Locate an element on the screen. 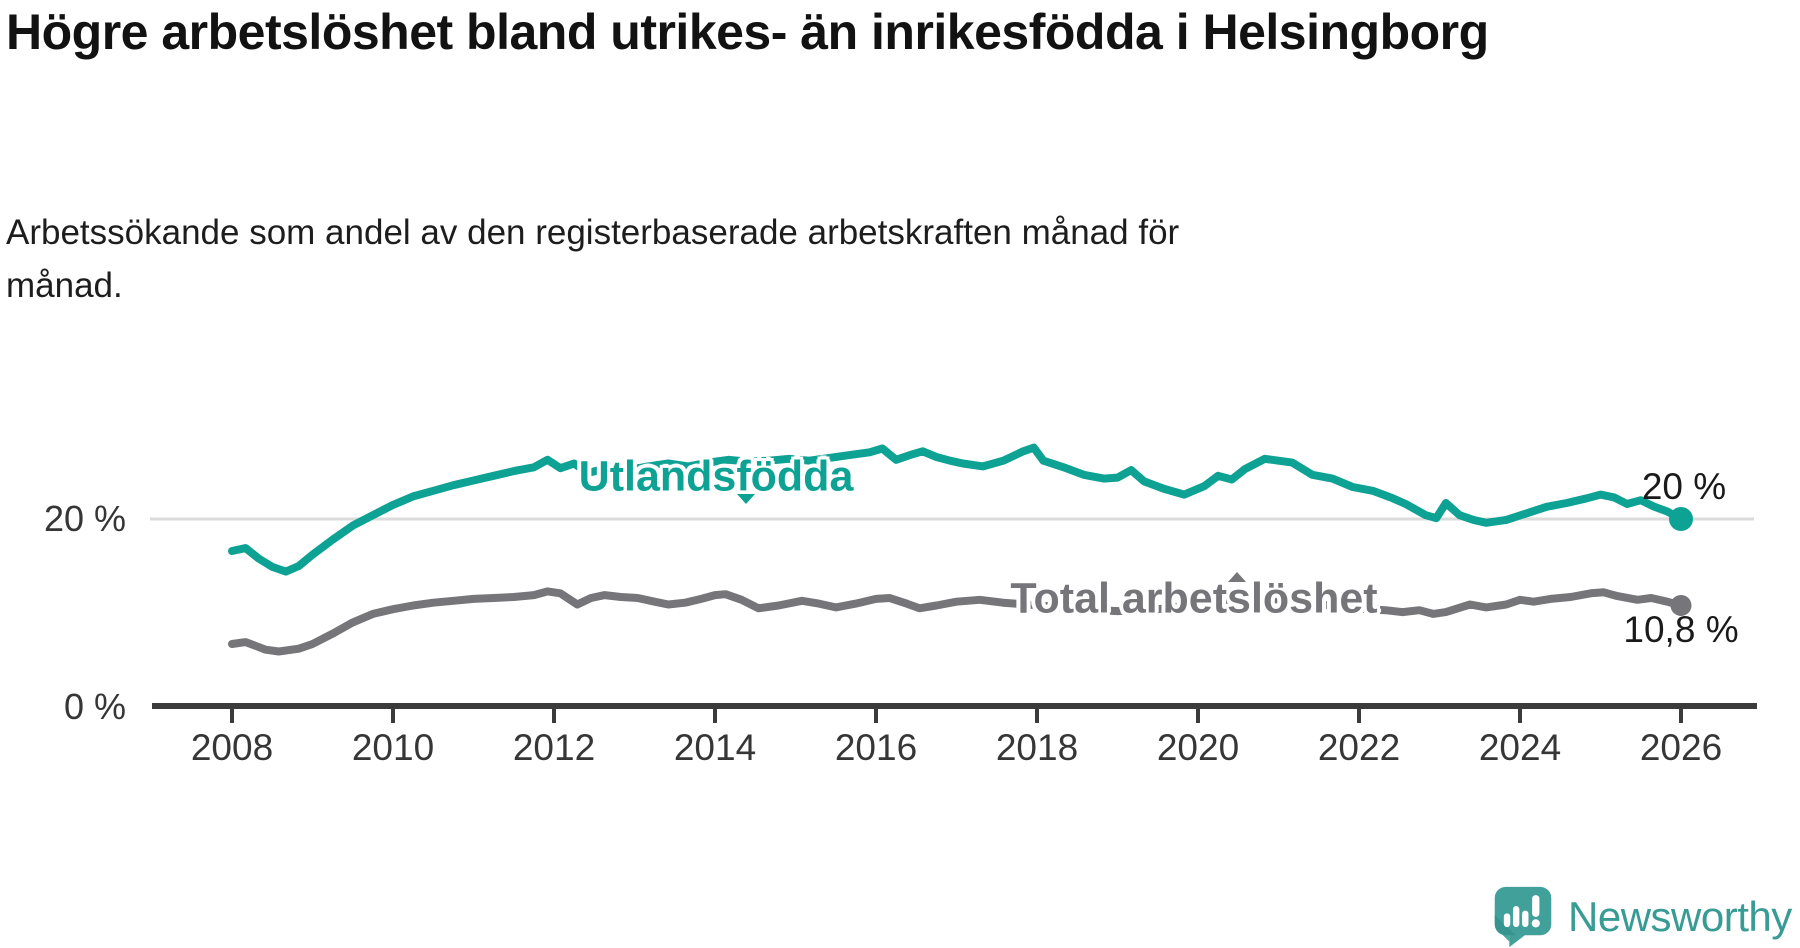 This screenshot has width=1800, height=948. x-axis-label: 2026 is located at coordinates (1681, 747).